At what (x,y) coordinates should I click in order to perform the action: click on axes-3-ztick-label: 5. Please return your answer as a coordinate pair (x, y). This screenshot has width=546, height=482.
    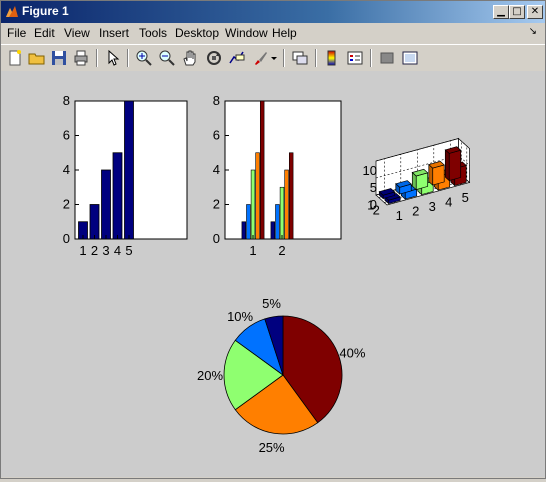
    Looking at the image, I should click on (373, 187).